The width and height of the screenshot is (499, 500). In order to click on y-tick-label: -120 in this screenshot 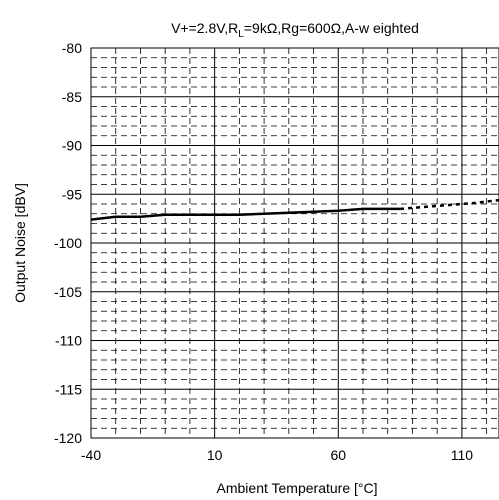, I will do `click(68, 438)`.